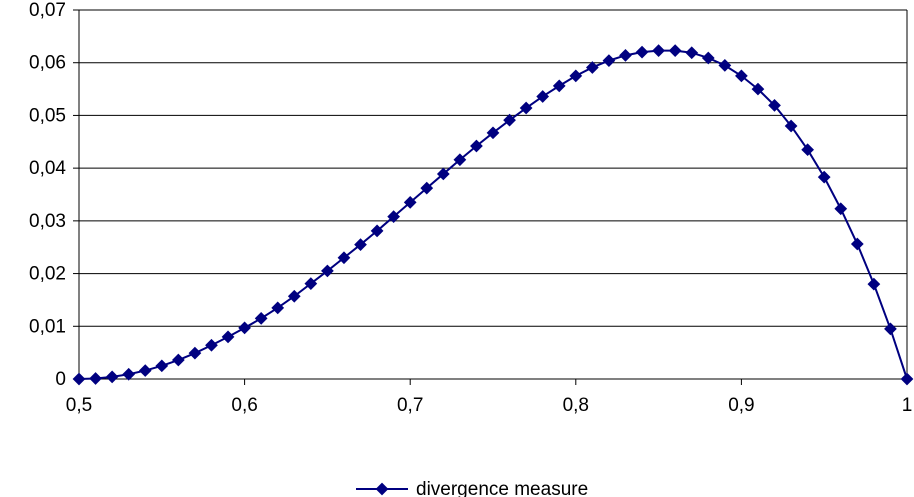 The height and width of the screenshot is (497, 914). Describe the element at coordinates (410, 405) in the screenshot. I see `x-tick-label: 0,7` at that location.